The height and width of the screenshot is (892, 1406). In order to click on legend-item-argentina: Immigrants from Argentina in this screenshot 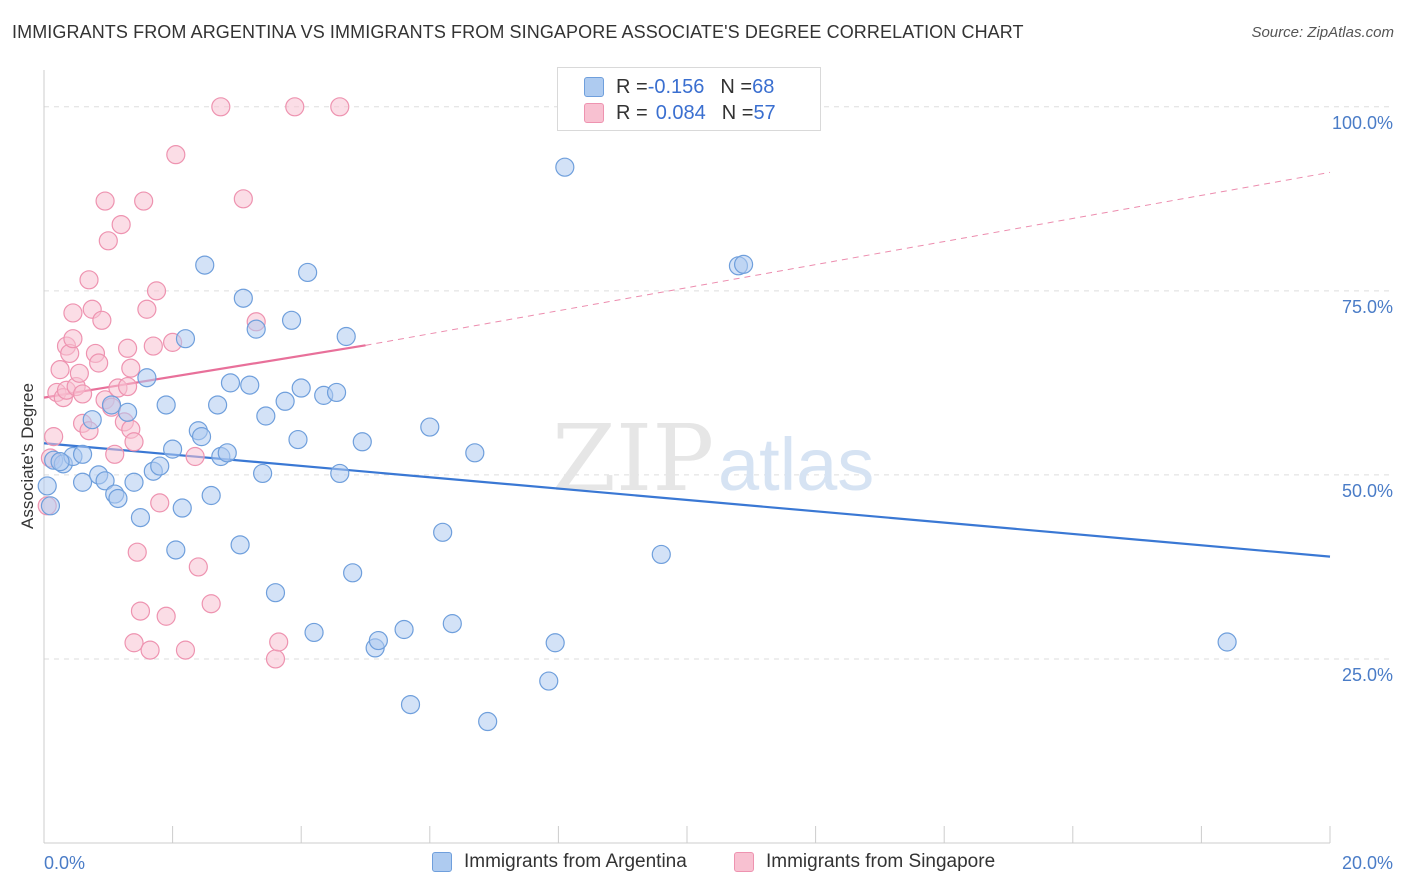, I will do `click(559, 862)`.